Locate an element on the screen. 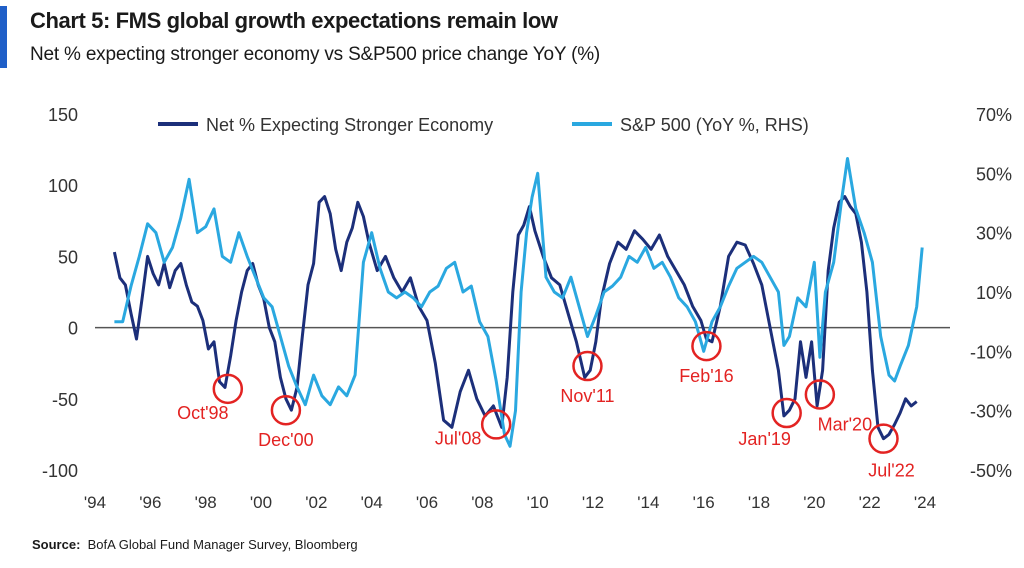 This screenshot has width=1024, height=568. x-axis-tick-label: '14 is located at coordinates (648, 502).